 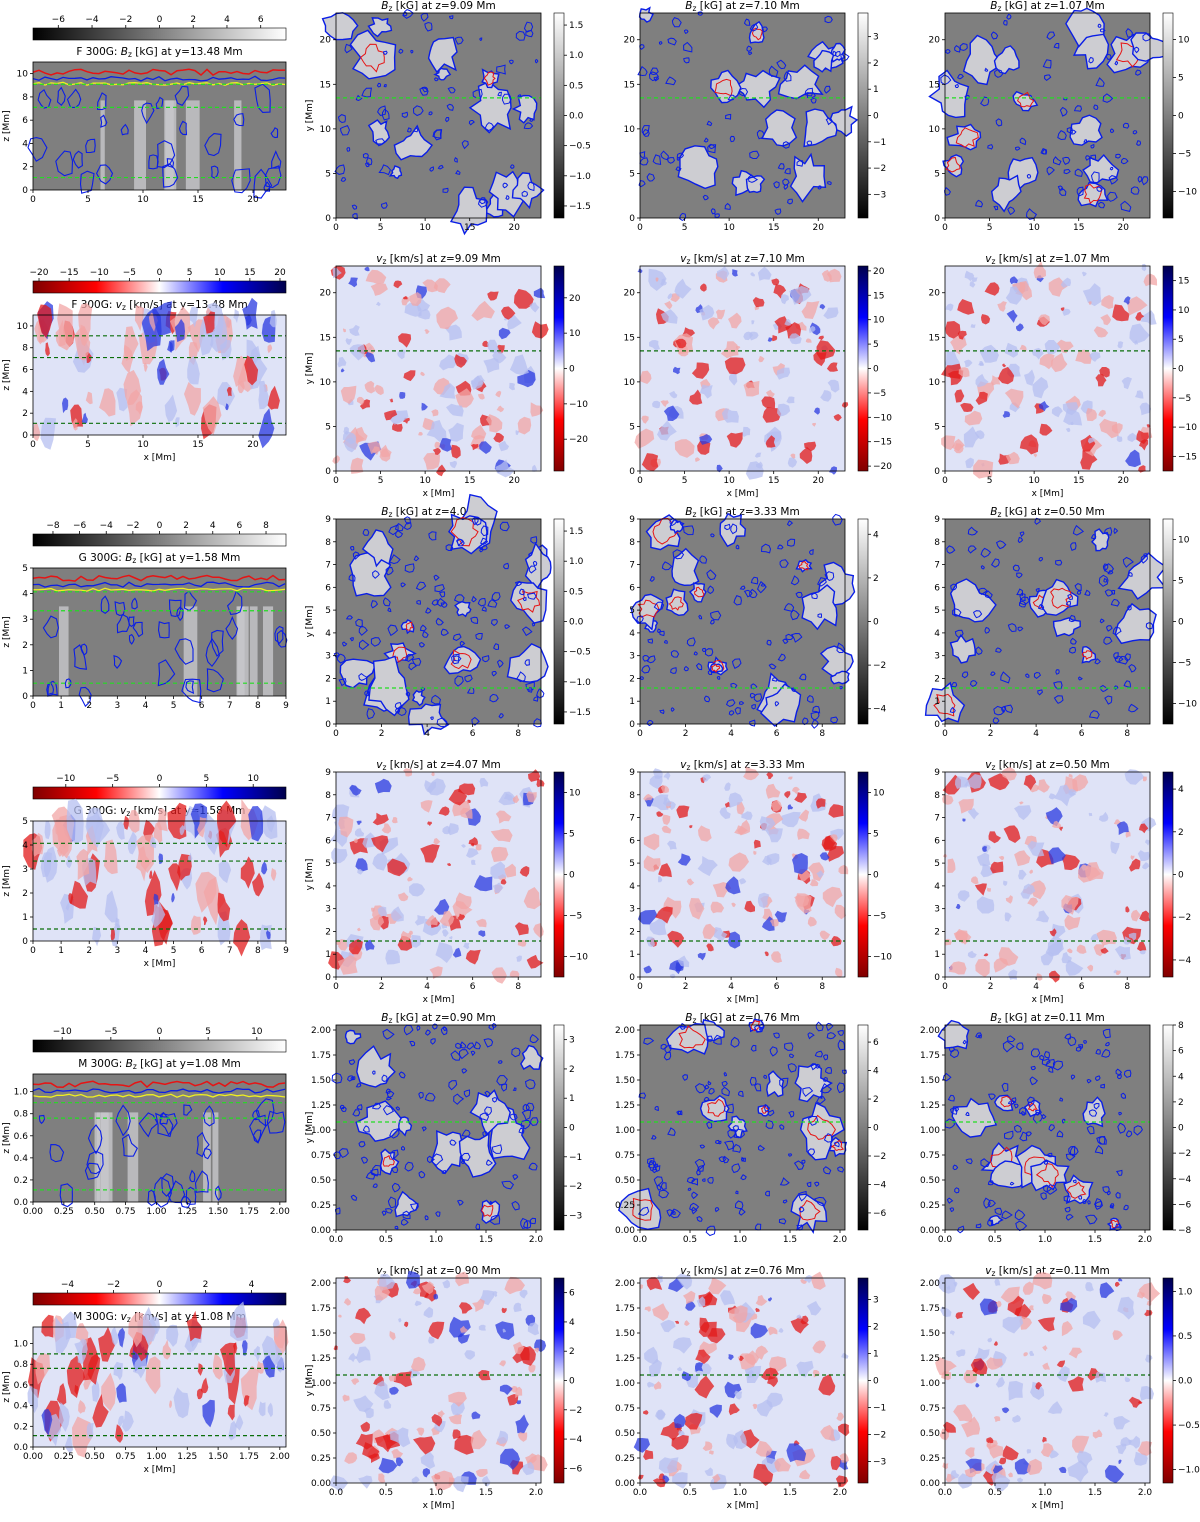 What do you see at coordinates (937, 725) in the screenshot?
I see `y-tick-label: 0` at bounding box center [937, 725].